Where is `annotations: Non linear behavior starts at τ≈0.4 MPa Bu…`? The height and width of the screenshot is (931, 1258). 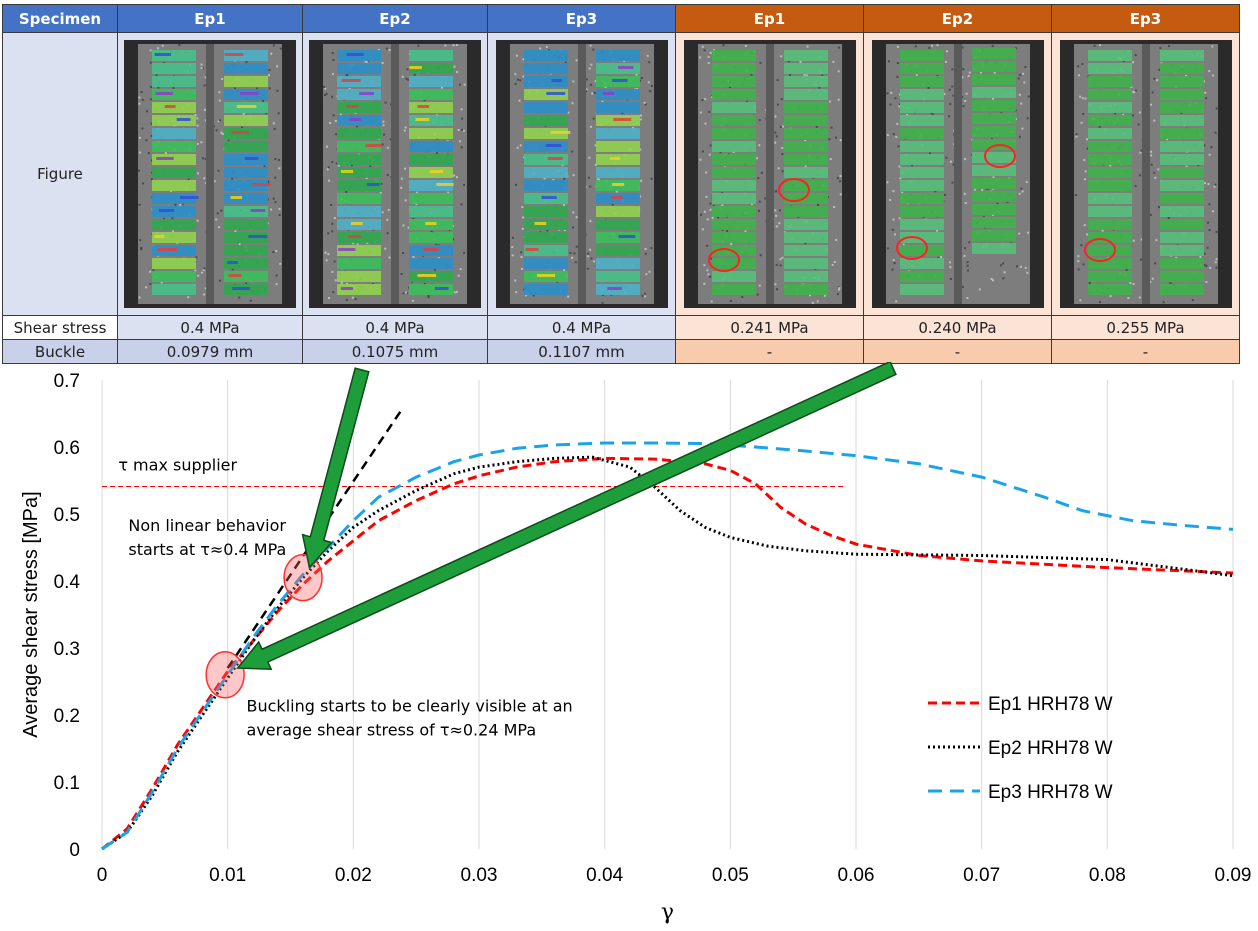 annotations: Non linear behavior starts at τ≈0.4 MPa Bu… is located at coordinates (350, 628).